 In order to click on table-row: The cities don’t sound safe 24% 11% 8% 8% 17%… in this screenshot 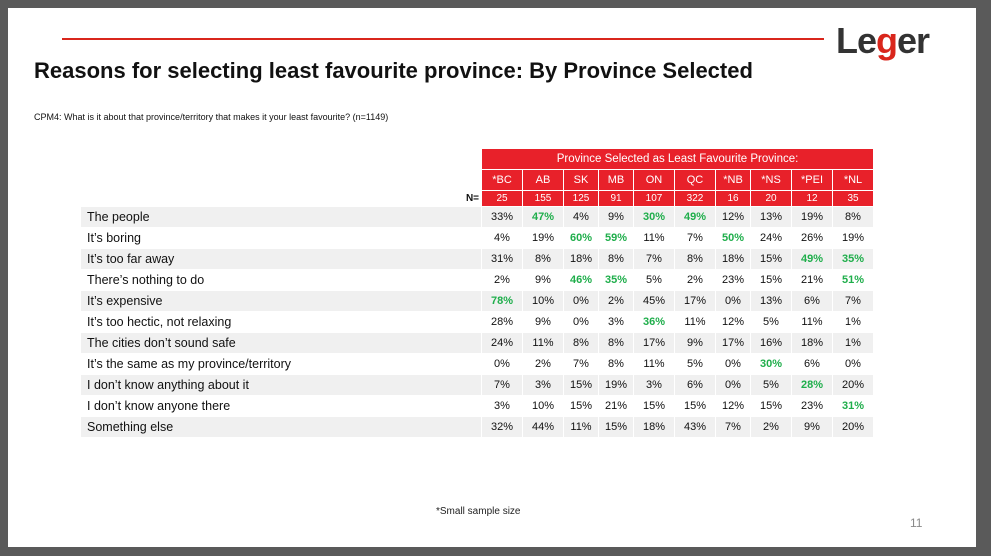, I will do `click(477, 343)`.